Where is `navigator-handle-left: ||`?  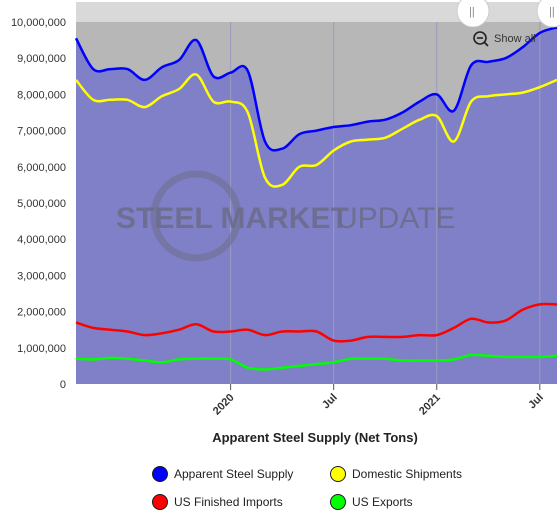 navigator-handle-left: || is located at coordinates (473, 14).